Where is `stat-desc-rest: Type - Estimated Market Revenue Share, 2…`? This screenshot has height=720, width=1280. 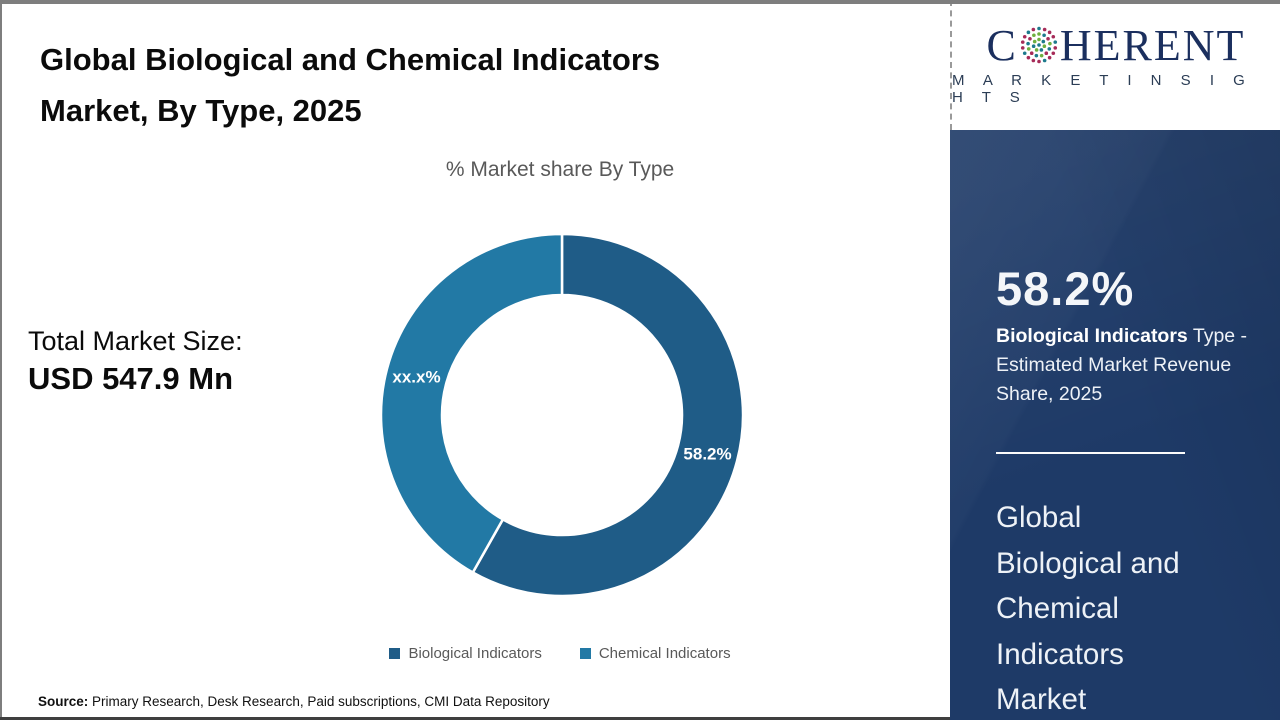 stat-desc-rest: Type - Estimated Market Revenue Share, 2… is located at coordinates (1122, 365).